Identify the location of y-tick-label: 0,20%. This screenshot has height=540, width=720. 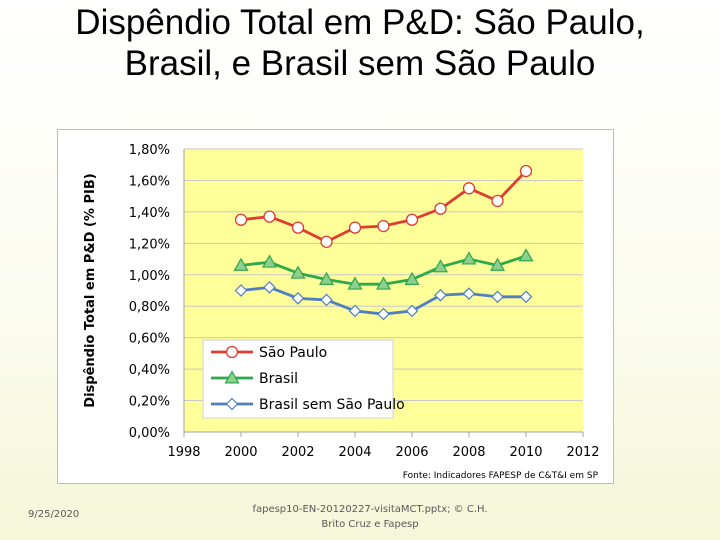
(149, 402).